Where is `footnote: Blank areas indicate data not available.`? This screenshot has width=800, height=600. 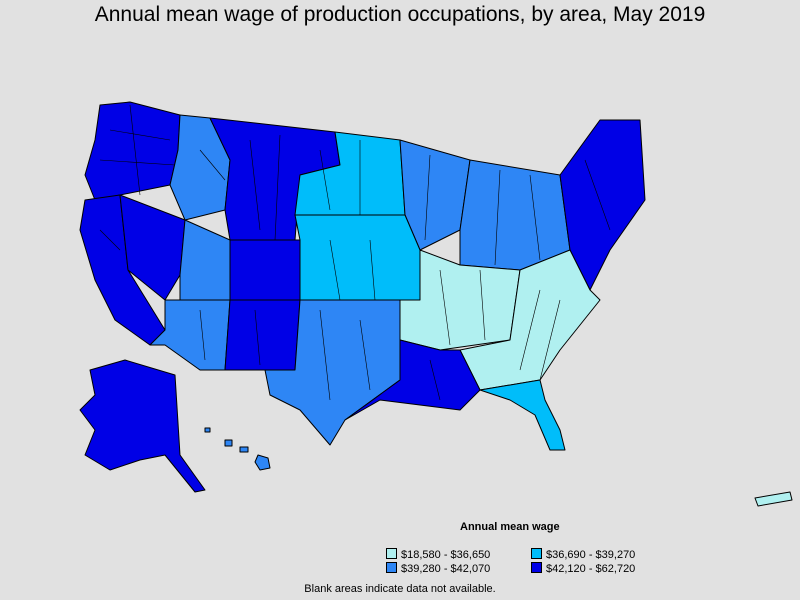 footnote: Blank areas indicate data not available. is located at coordinates (400, 589).